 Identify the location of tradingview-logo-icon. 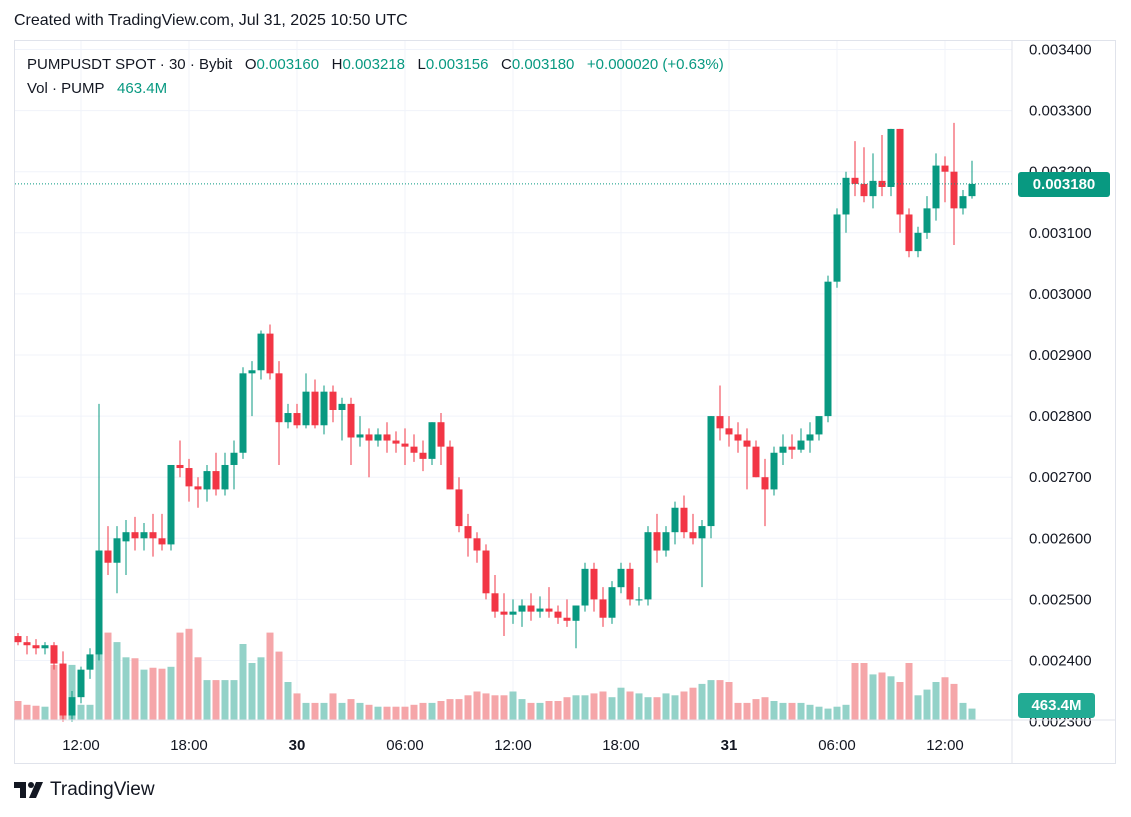
(28, 790).